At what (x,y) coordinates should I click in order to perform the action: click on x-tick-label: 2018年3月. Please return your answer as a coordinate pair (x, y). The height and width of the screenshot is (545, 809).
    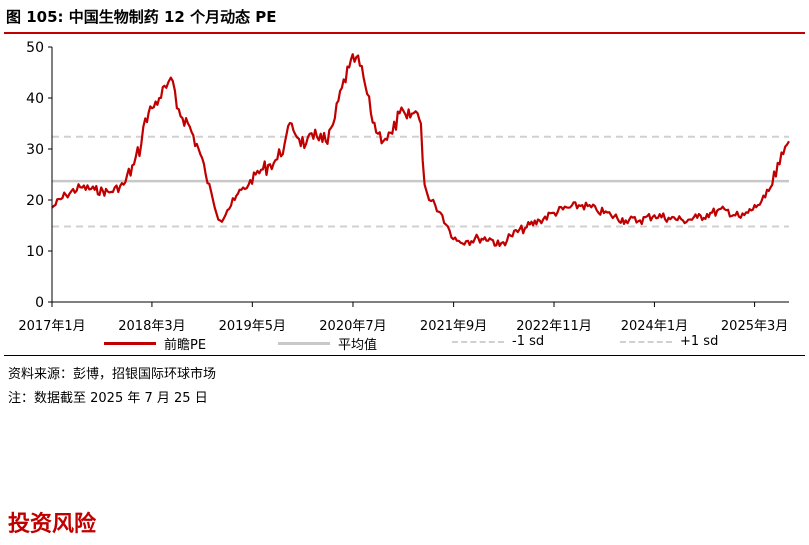
    Looking at the image, I should click on (151, 326).